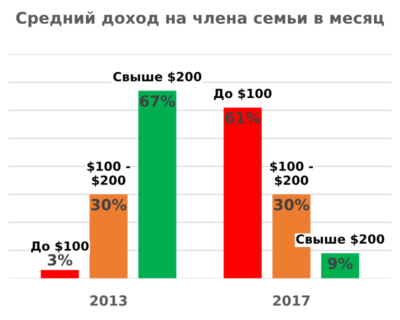 This screenshot has height=320, width=400. What do you see at coordinates (108, 300) in the screenshot?
I see `x-tick-label: 2013` at bounding box center [108, 300].